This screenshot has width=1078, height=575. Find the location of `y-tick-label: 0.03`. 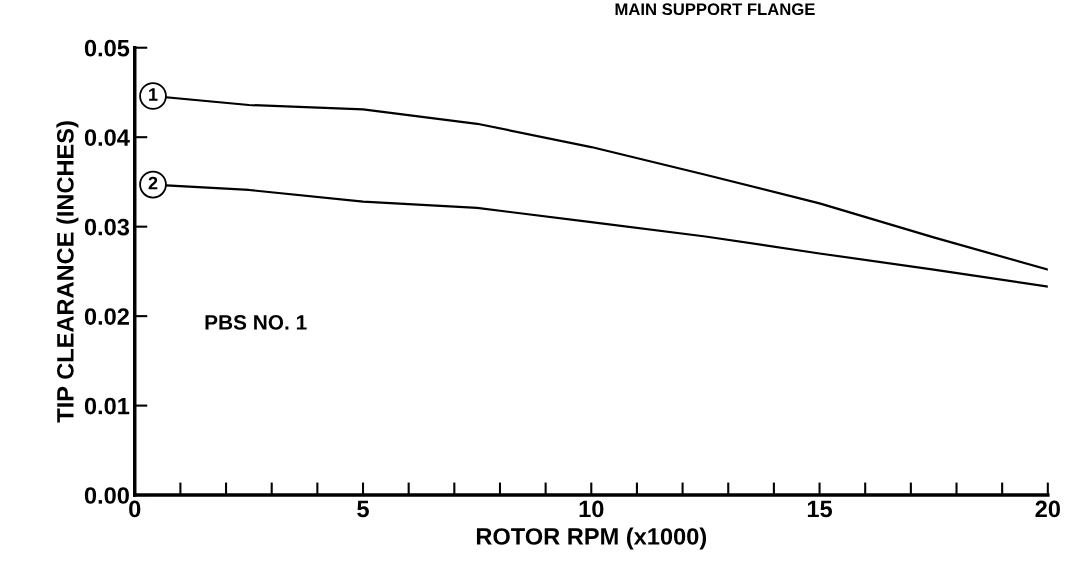

y-tick-label: 0.03 is located at coordinates (107, 227).